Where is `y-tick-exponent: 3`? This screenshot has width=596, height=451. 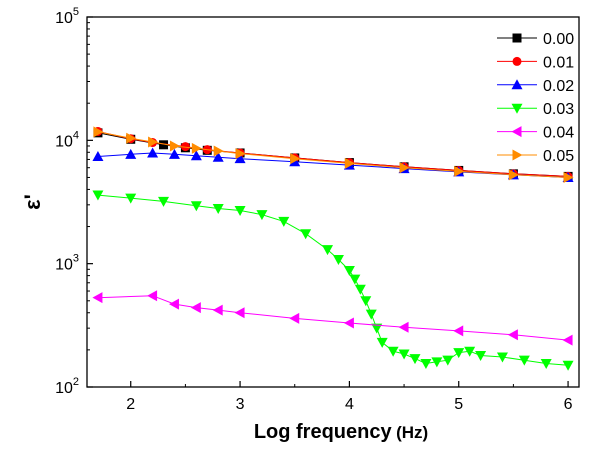
y-tick-exponent: 3 is located at coordinates (76, 259).